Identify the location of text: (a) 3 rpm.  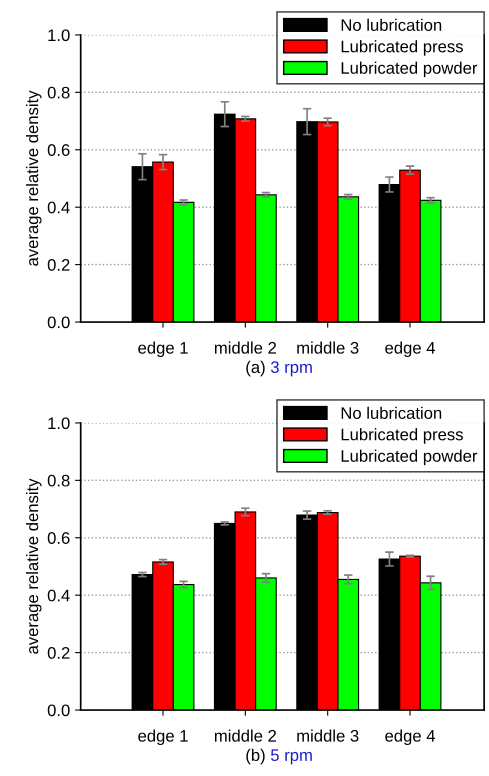
(279, 368).